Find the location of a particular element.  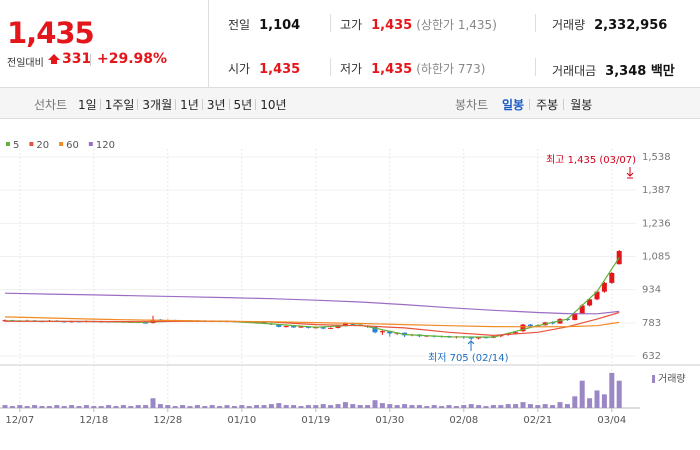

period-button: 3개월 is located at coordinates (157, 105).